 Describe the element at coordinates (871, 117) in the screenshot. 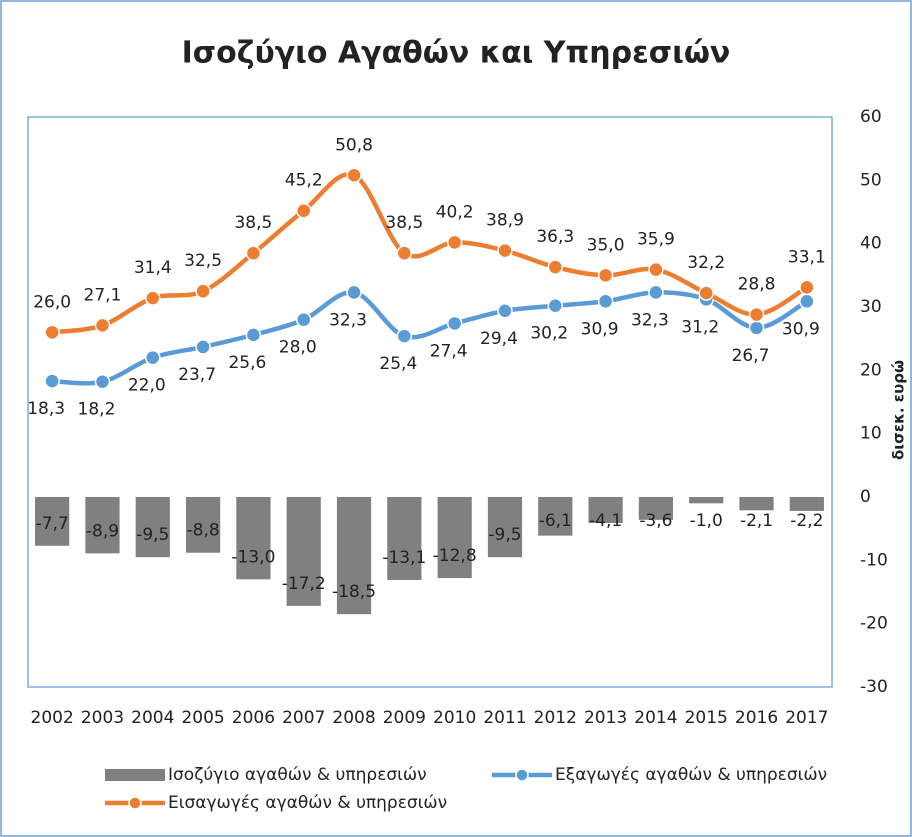

I see `y-tick-label: 60` at that location.